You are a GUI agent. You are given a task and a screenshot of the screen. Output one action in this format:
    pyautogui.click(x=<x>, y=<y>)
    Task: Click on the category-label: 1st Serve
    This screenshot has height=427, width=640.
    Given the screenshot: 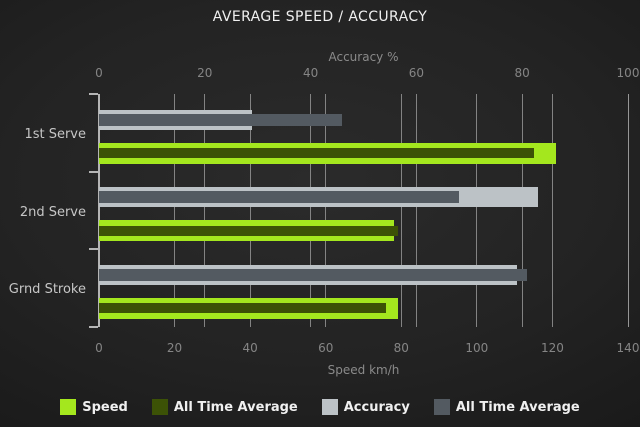 What is the action you would take?
    pyautogui.click(x=55, y=134)
    